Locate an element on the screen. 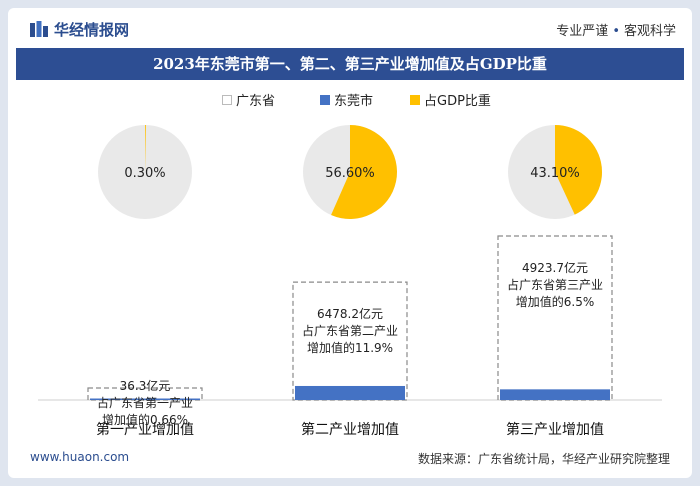 The image size is (700, 486). bar-label-amount-2: 6478.2亿元 is located at coordinates (350, 313).